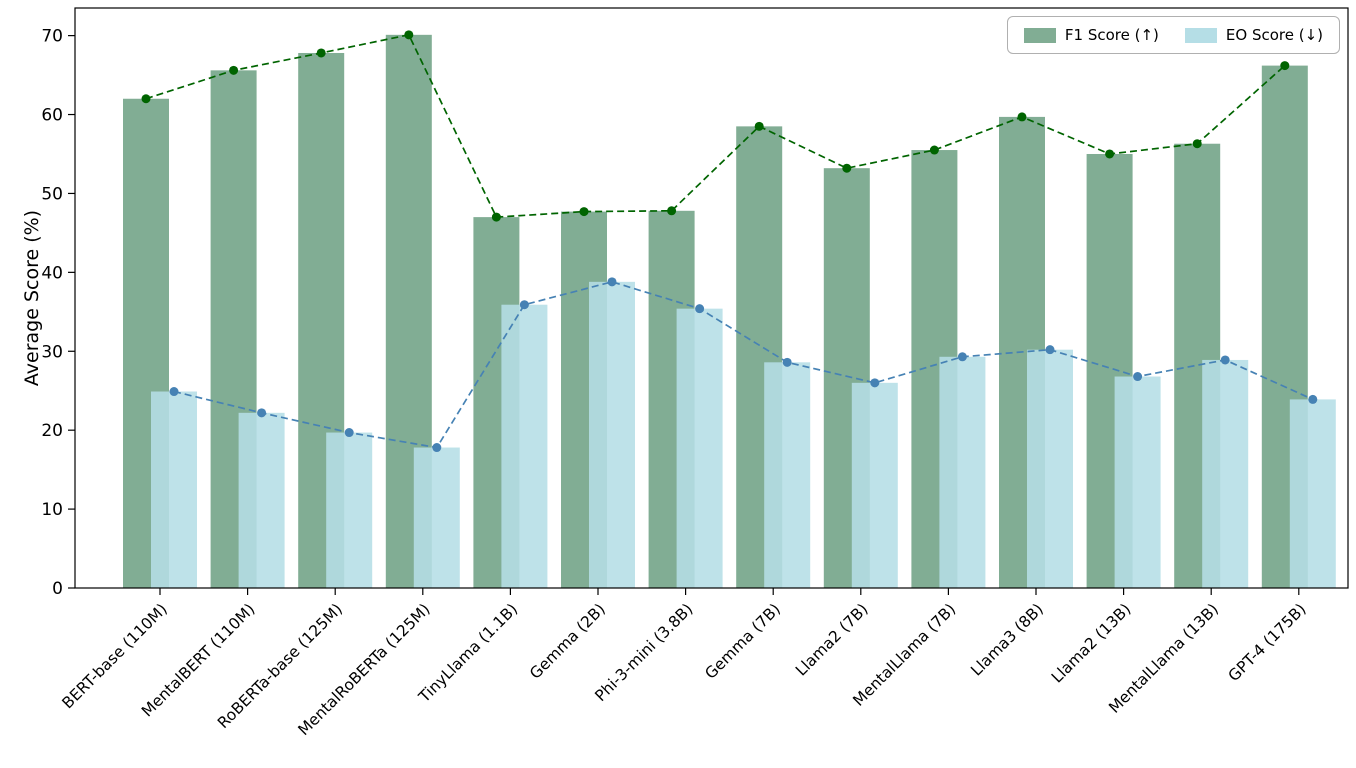 The height and width of the screenshot is (768, 1356). Describe the element at coordinates (57, 589) in the screenshot. I see `y-tick-label: 0` at that location.